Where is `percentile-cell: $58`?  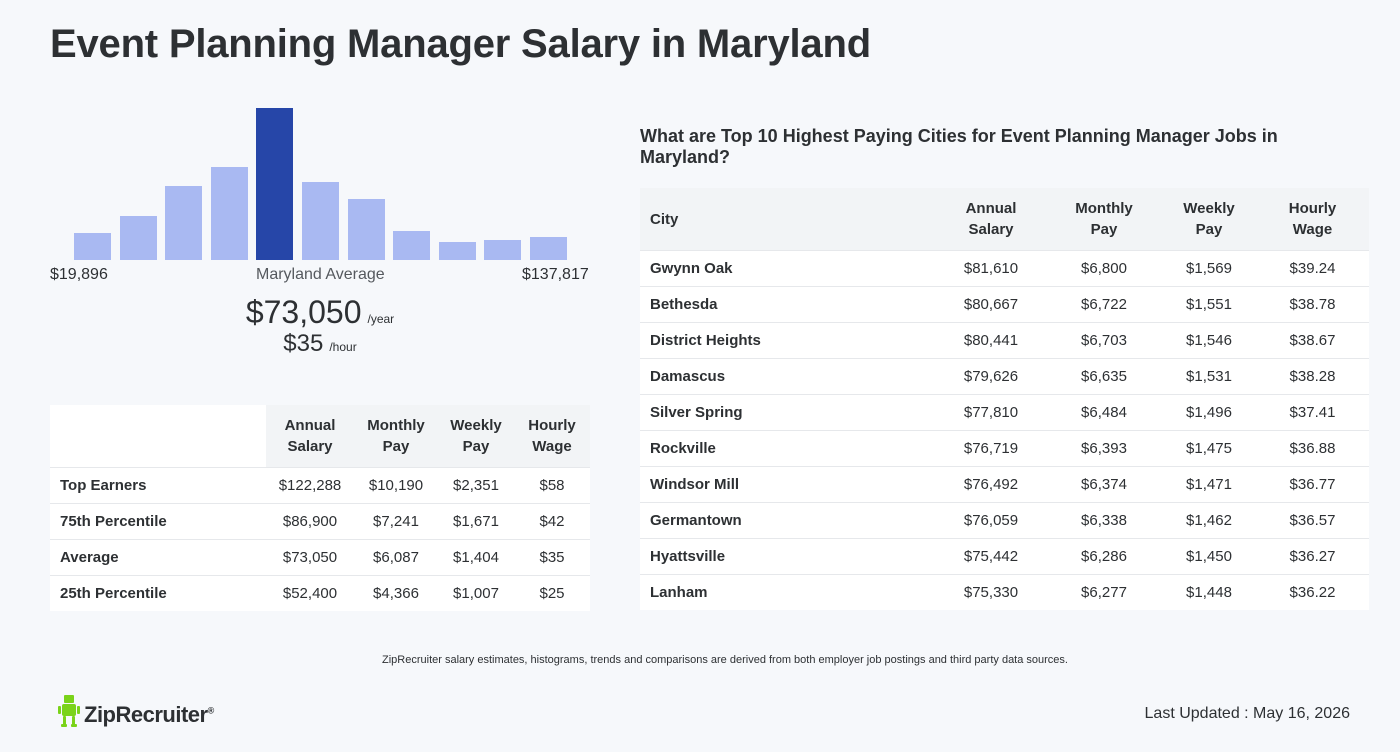 percentile-cell: $58 is located at coordinates (552, 485).